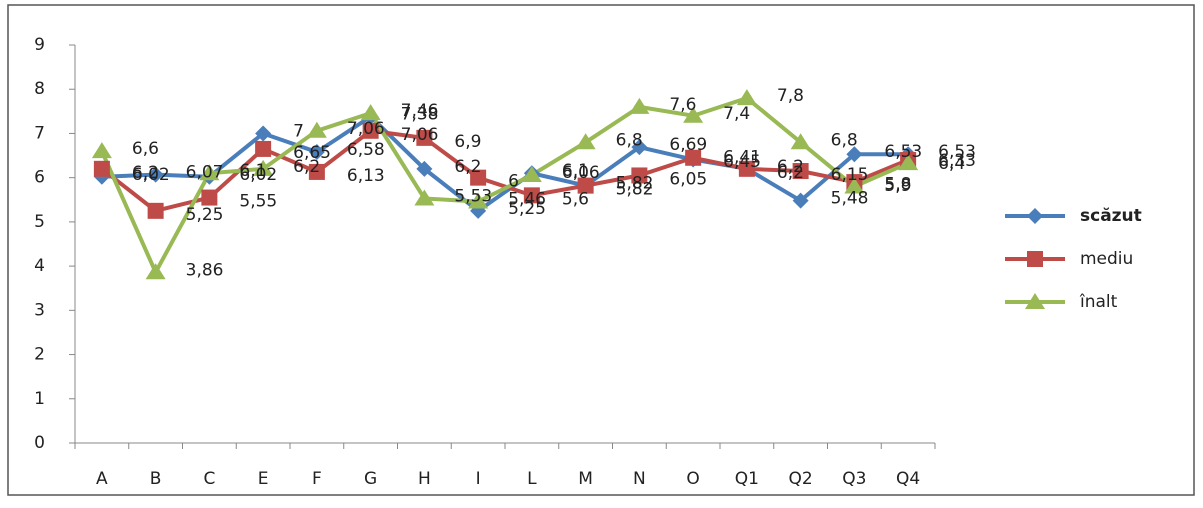 This screenshot has width=1203, height=508. I want to click on data-label: 7,06, so click(420, 135).